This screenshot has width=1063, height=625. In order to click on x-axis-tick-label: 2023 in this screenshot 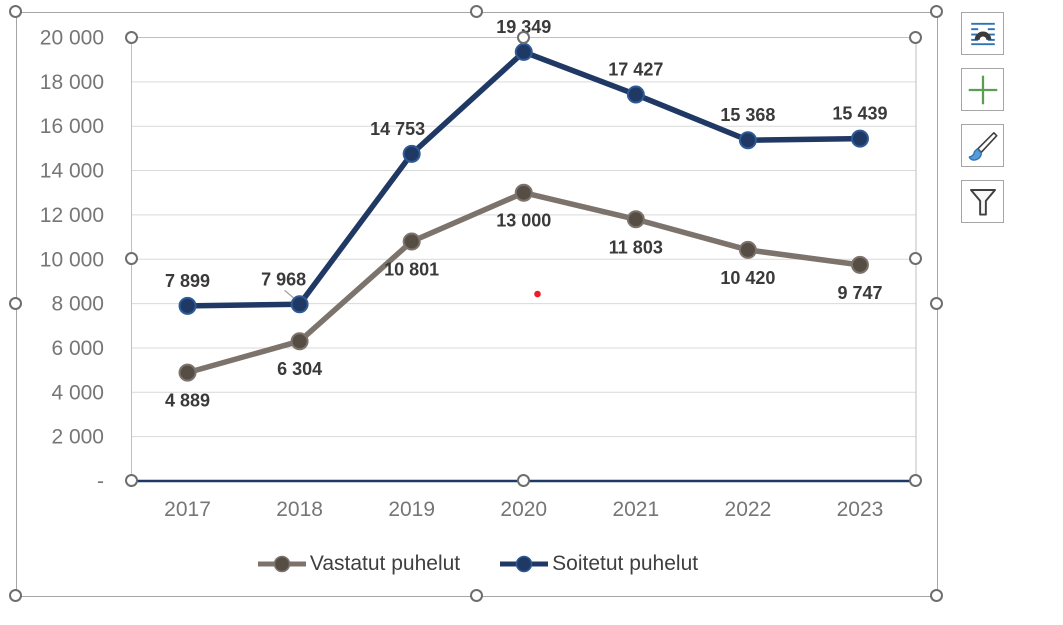, I will do `click(860, 509)`.